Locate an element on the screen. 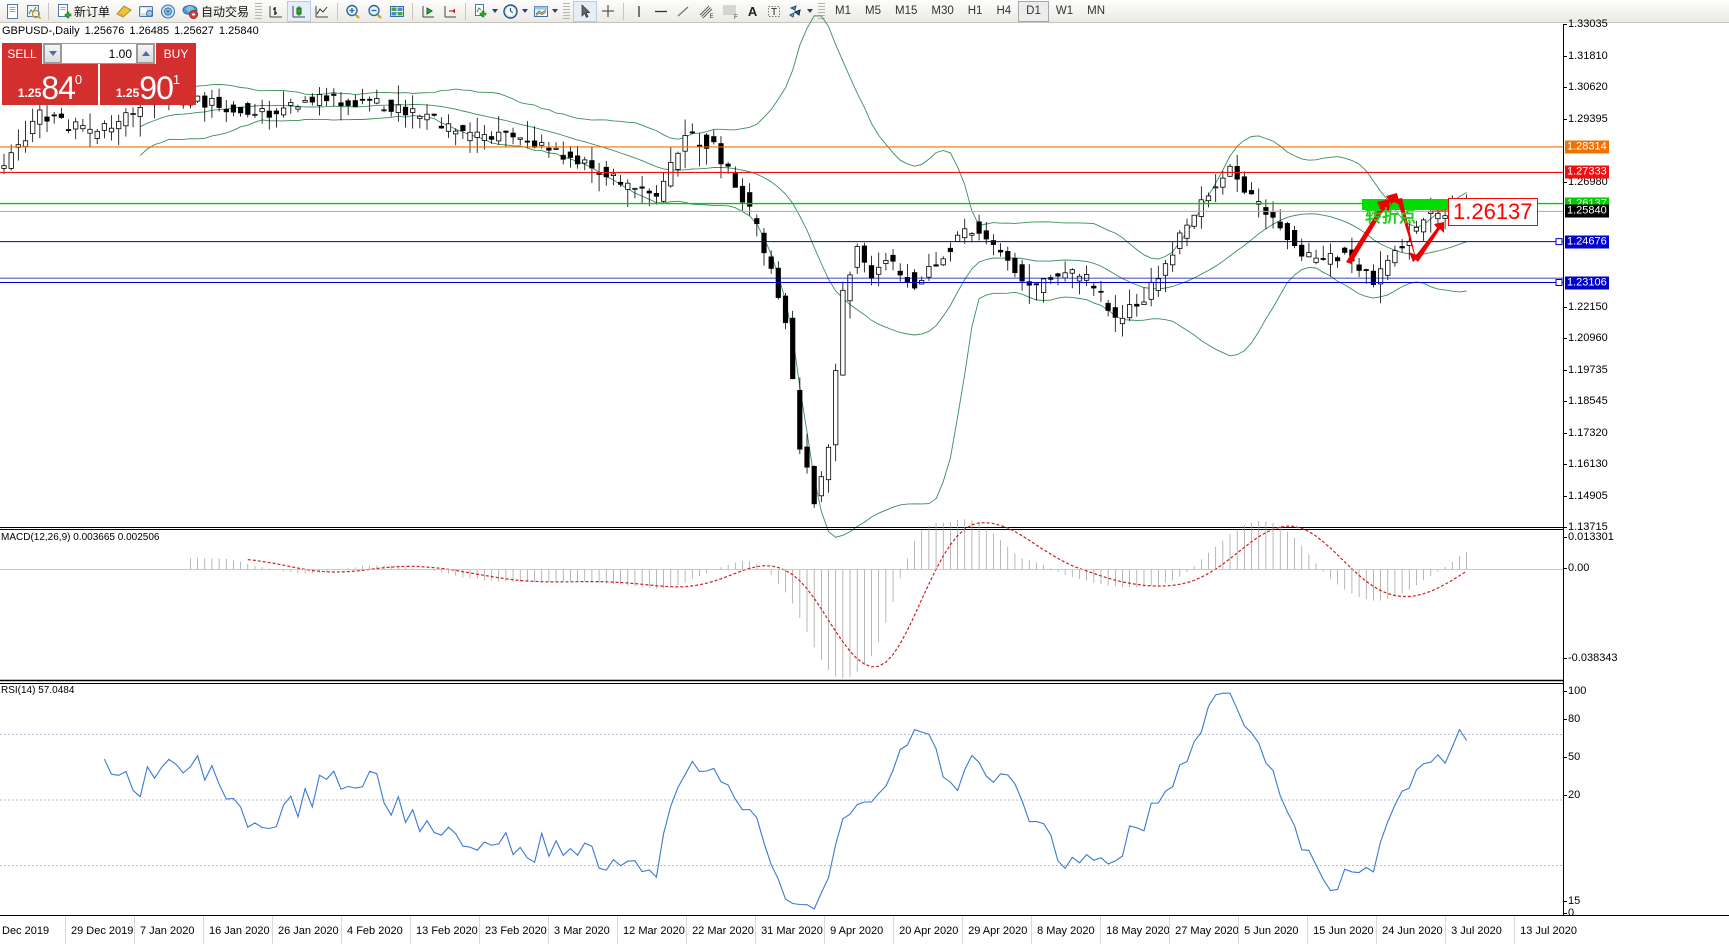 The height and width of the screenshot is (944, 1729). volume-value: 1.00 is located at coordinates (99, 53).